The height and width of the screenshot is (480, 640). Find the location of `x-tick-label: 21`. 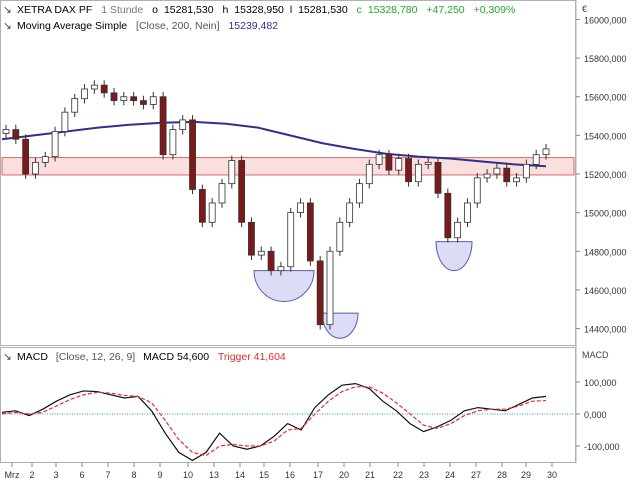

x-tick-label: 21 is located at coordinates (370, 475).